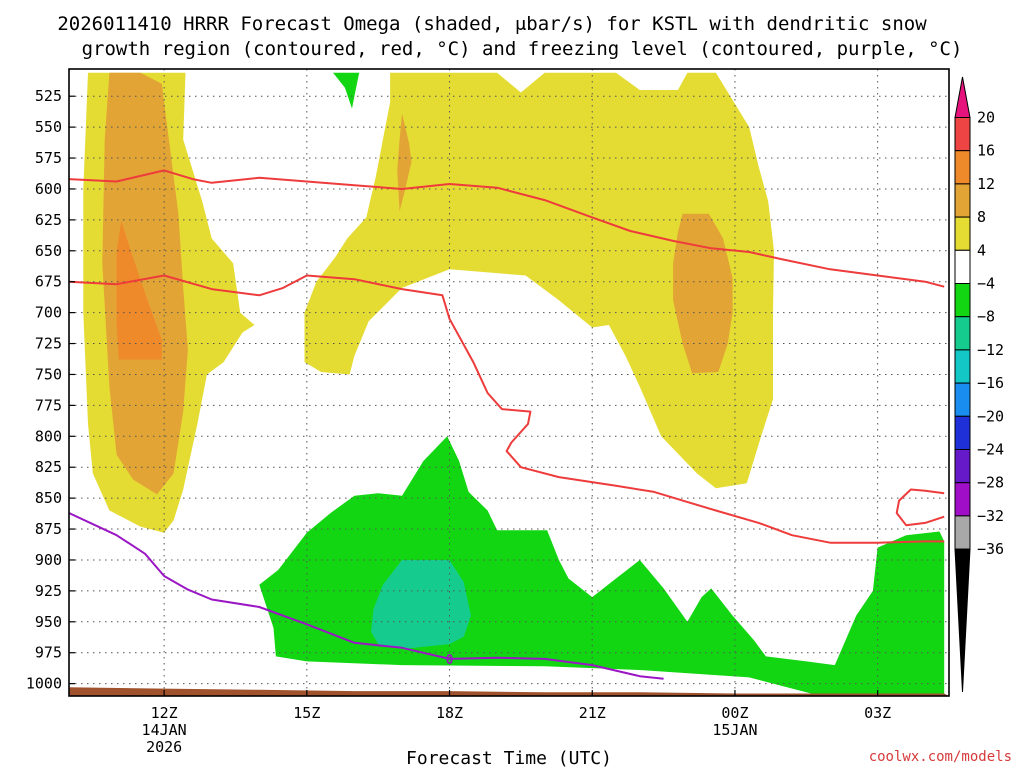 The width and height of the screenshot is (1024, 768). Describe the element at coordinates (877, 713) in the screenshot. I see `x-tick-label: 03Z` at that location.